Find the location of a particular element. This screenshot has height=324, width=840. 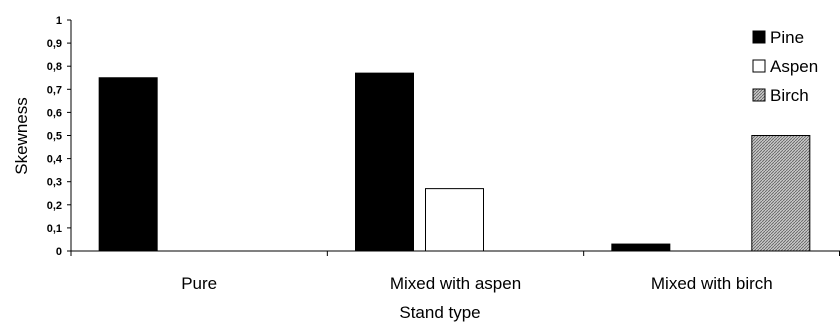

y-axis-title: Skewness is located at coordinates (21, 135).